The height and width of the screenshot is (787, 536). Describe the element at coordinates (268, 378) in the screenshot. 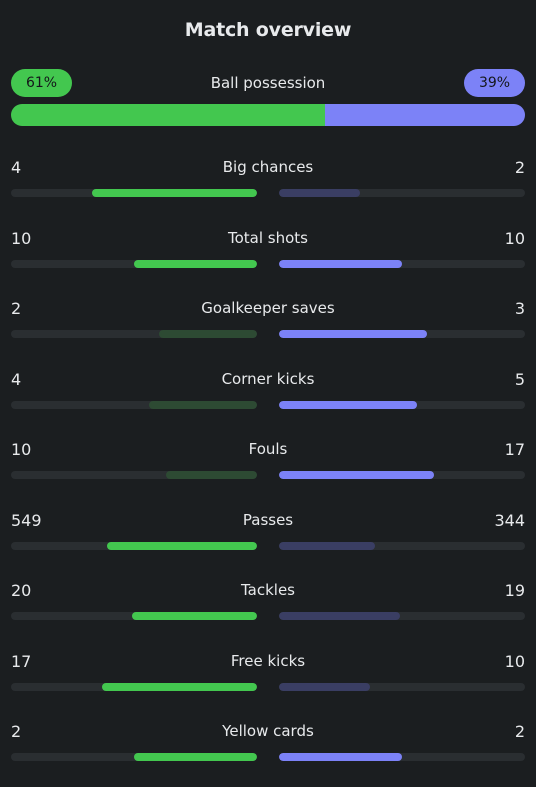

I see `stat-label: Corner kicks` at that location.